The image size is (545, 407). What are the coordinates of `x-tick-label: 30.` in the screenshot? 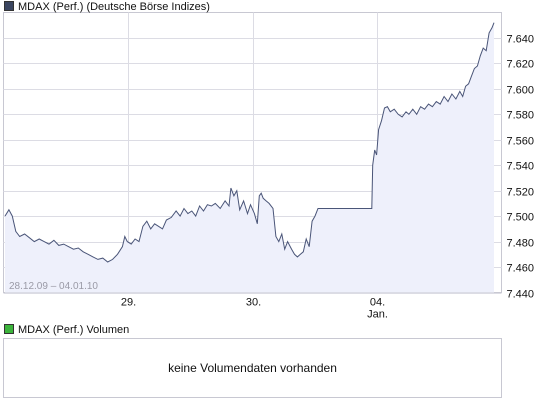 It's located at (253, 303).